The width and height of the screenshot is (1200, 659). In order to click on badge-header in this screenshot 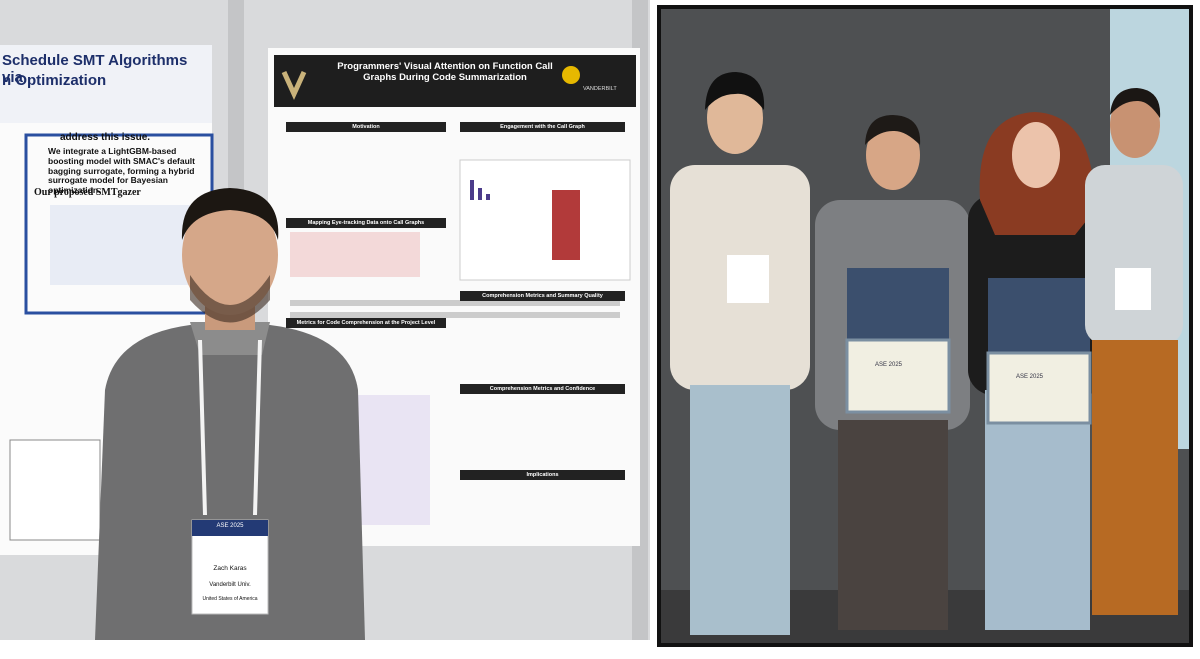, I will do `click(230, 528)`.